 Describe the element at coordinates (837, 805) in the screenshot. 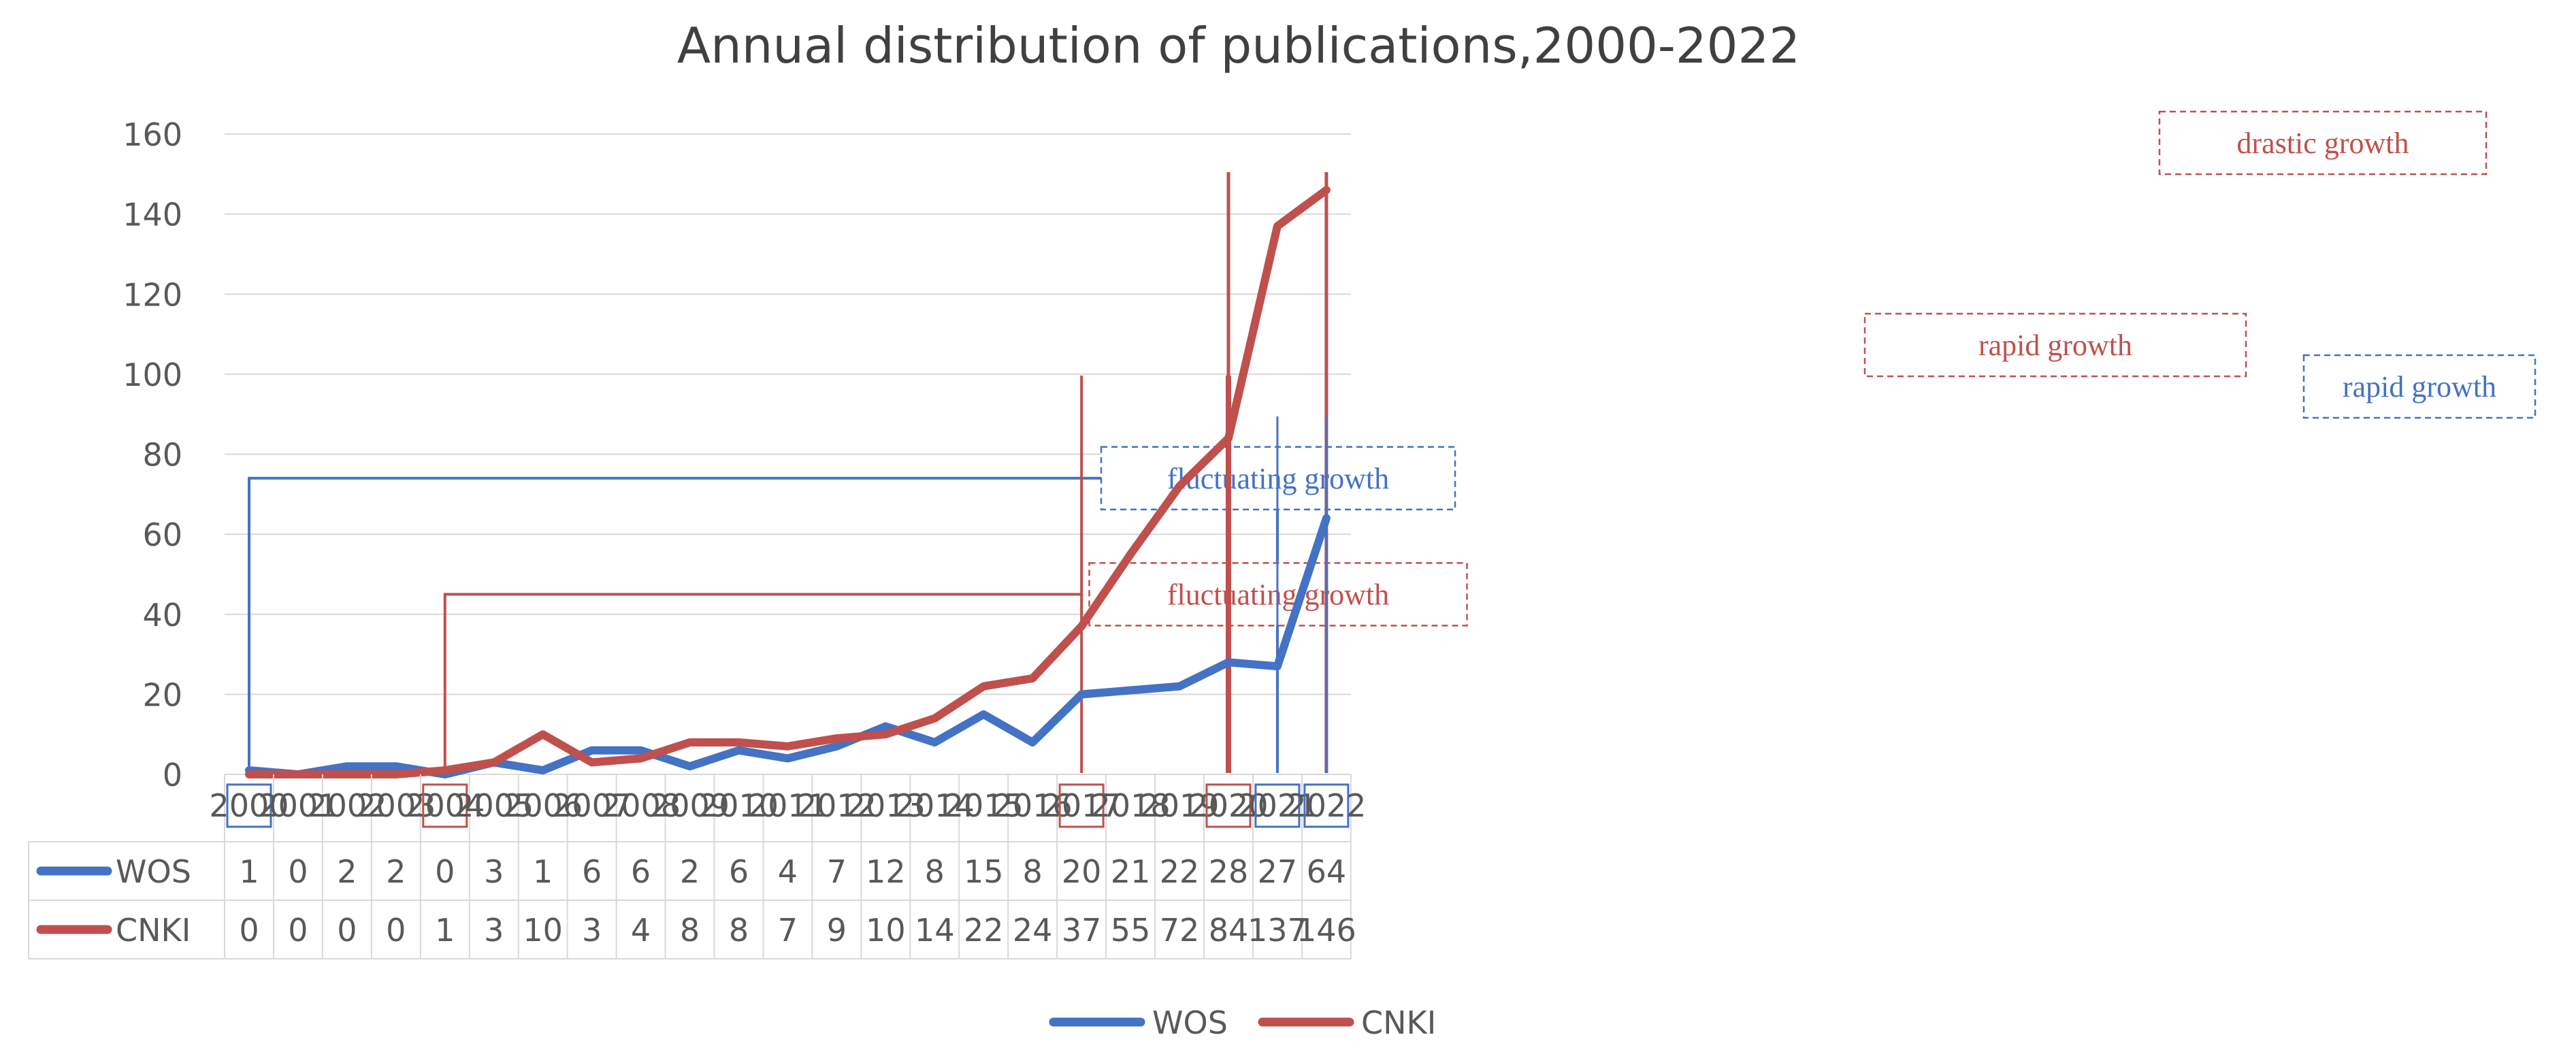

I see `category-label: 2012` at that location.